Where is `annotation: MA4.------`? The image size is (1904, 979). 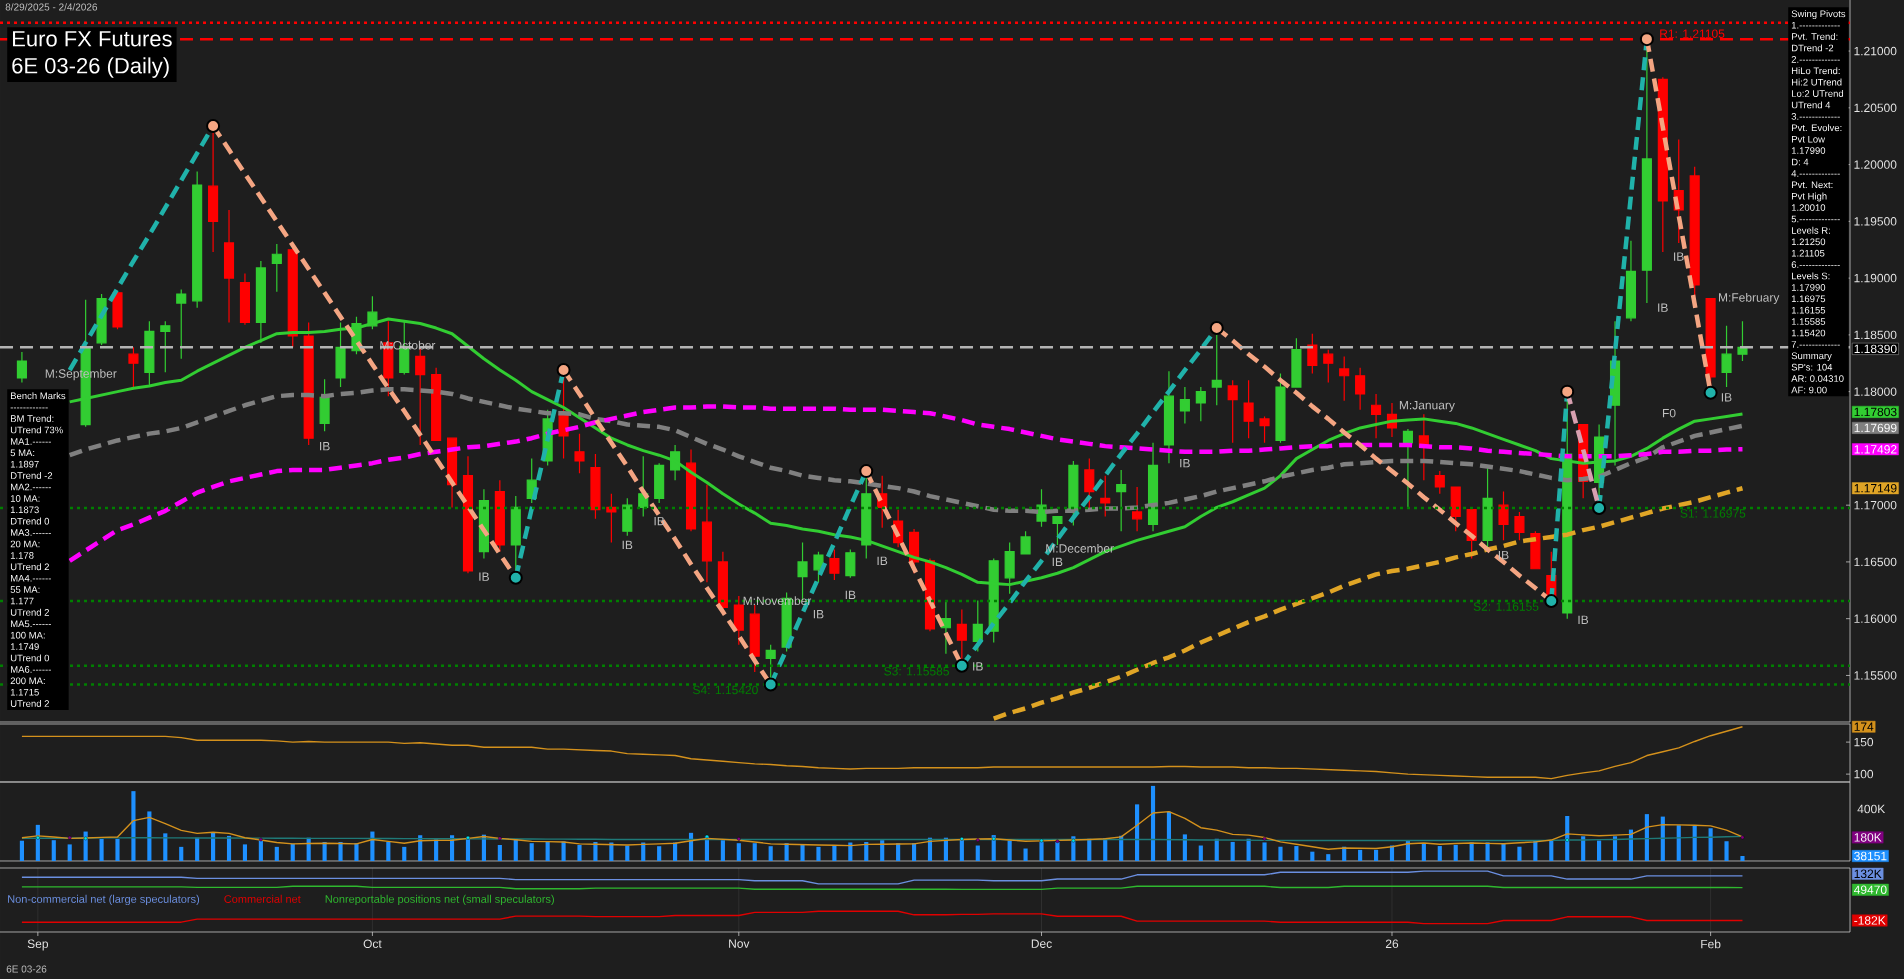 annotation: MA4.------ is located at coordinates (31, 578).